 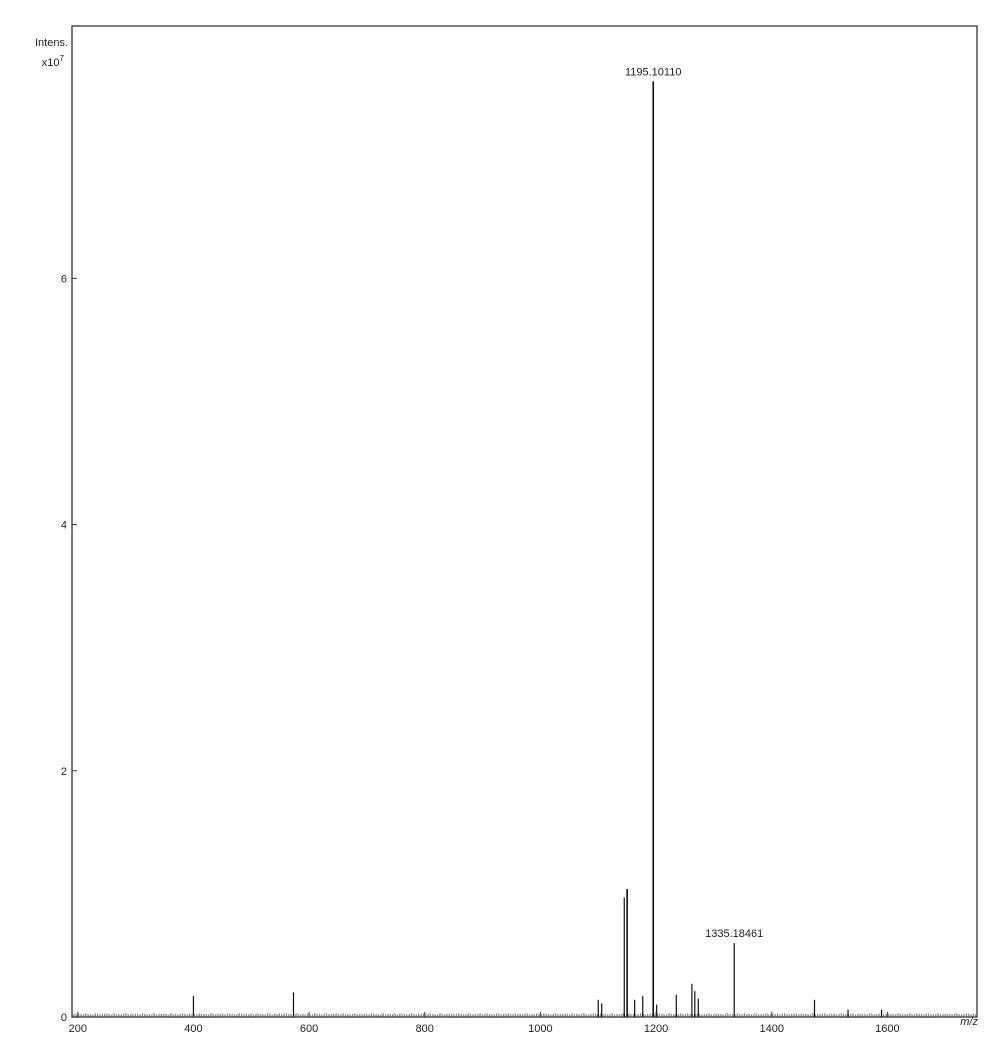 I want to click on x-tick-label: 600, so click(x=309, y=1029).